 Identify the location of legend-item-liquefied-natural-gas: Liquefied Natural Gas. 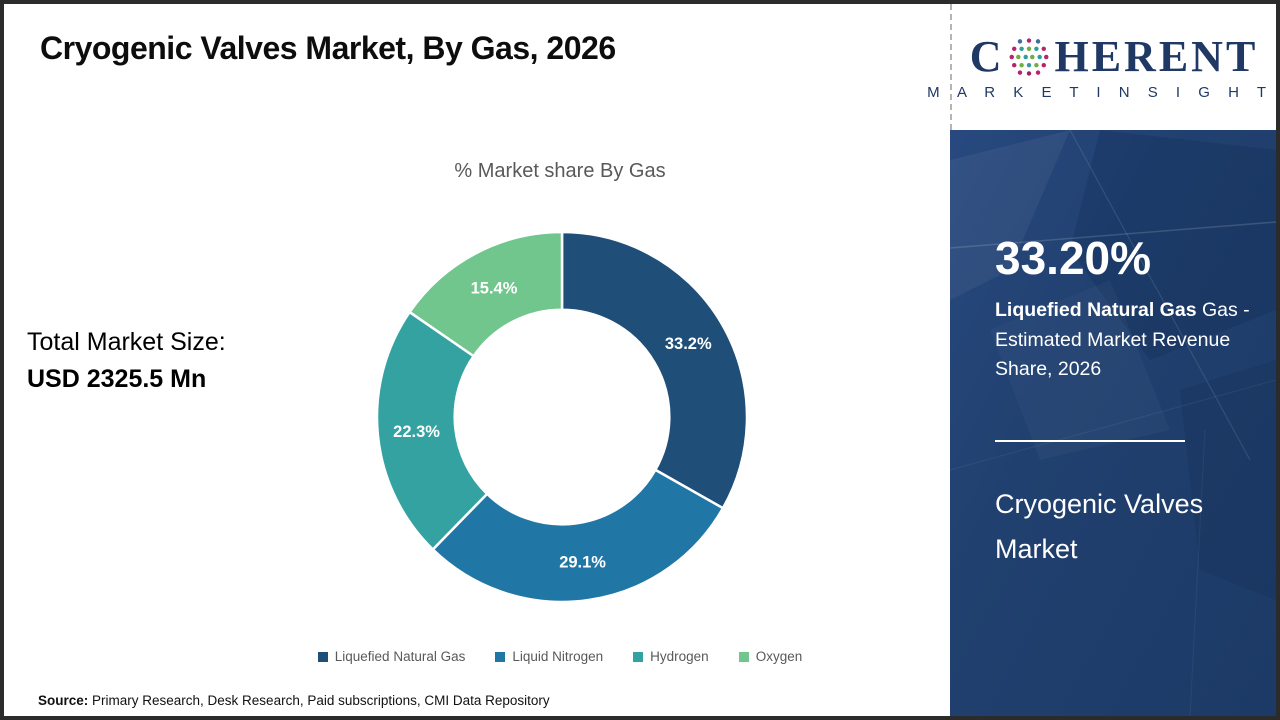
(391, 656).